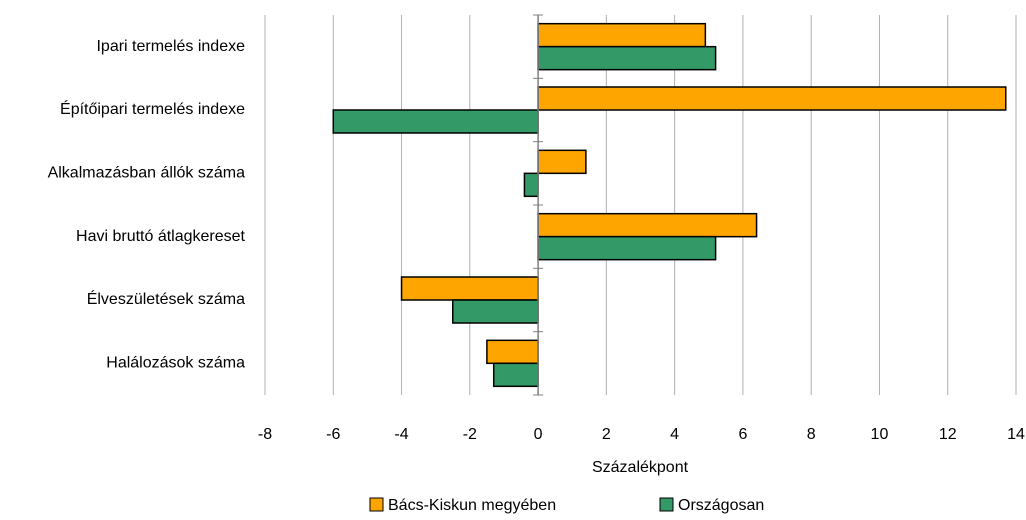 The image size is (1026, 520). What do you see at coordinates (175, 363) in the screenshot?
I see `y-tick-label: Halálozások száma` at bounding box center [175, 363].